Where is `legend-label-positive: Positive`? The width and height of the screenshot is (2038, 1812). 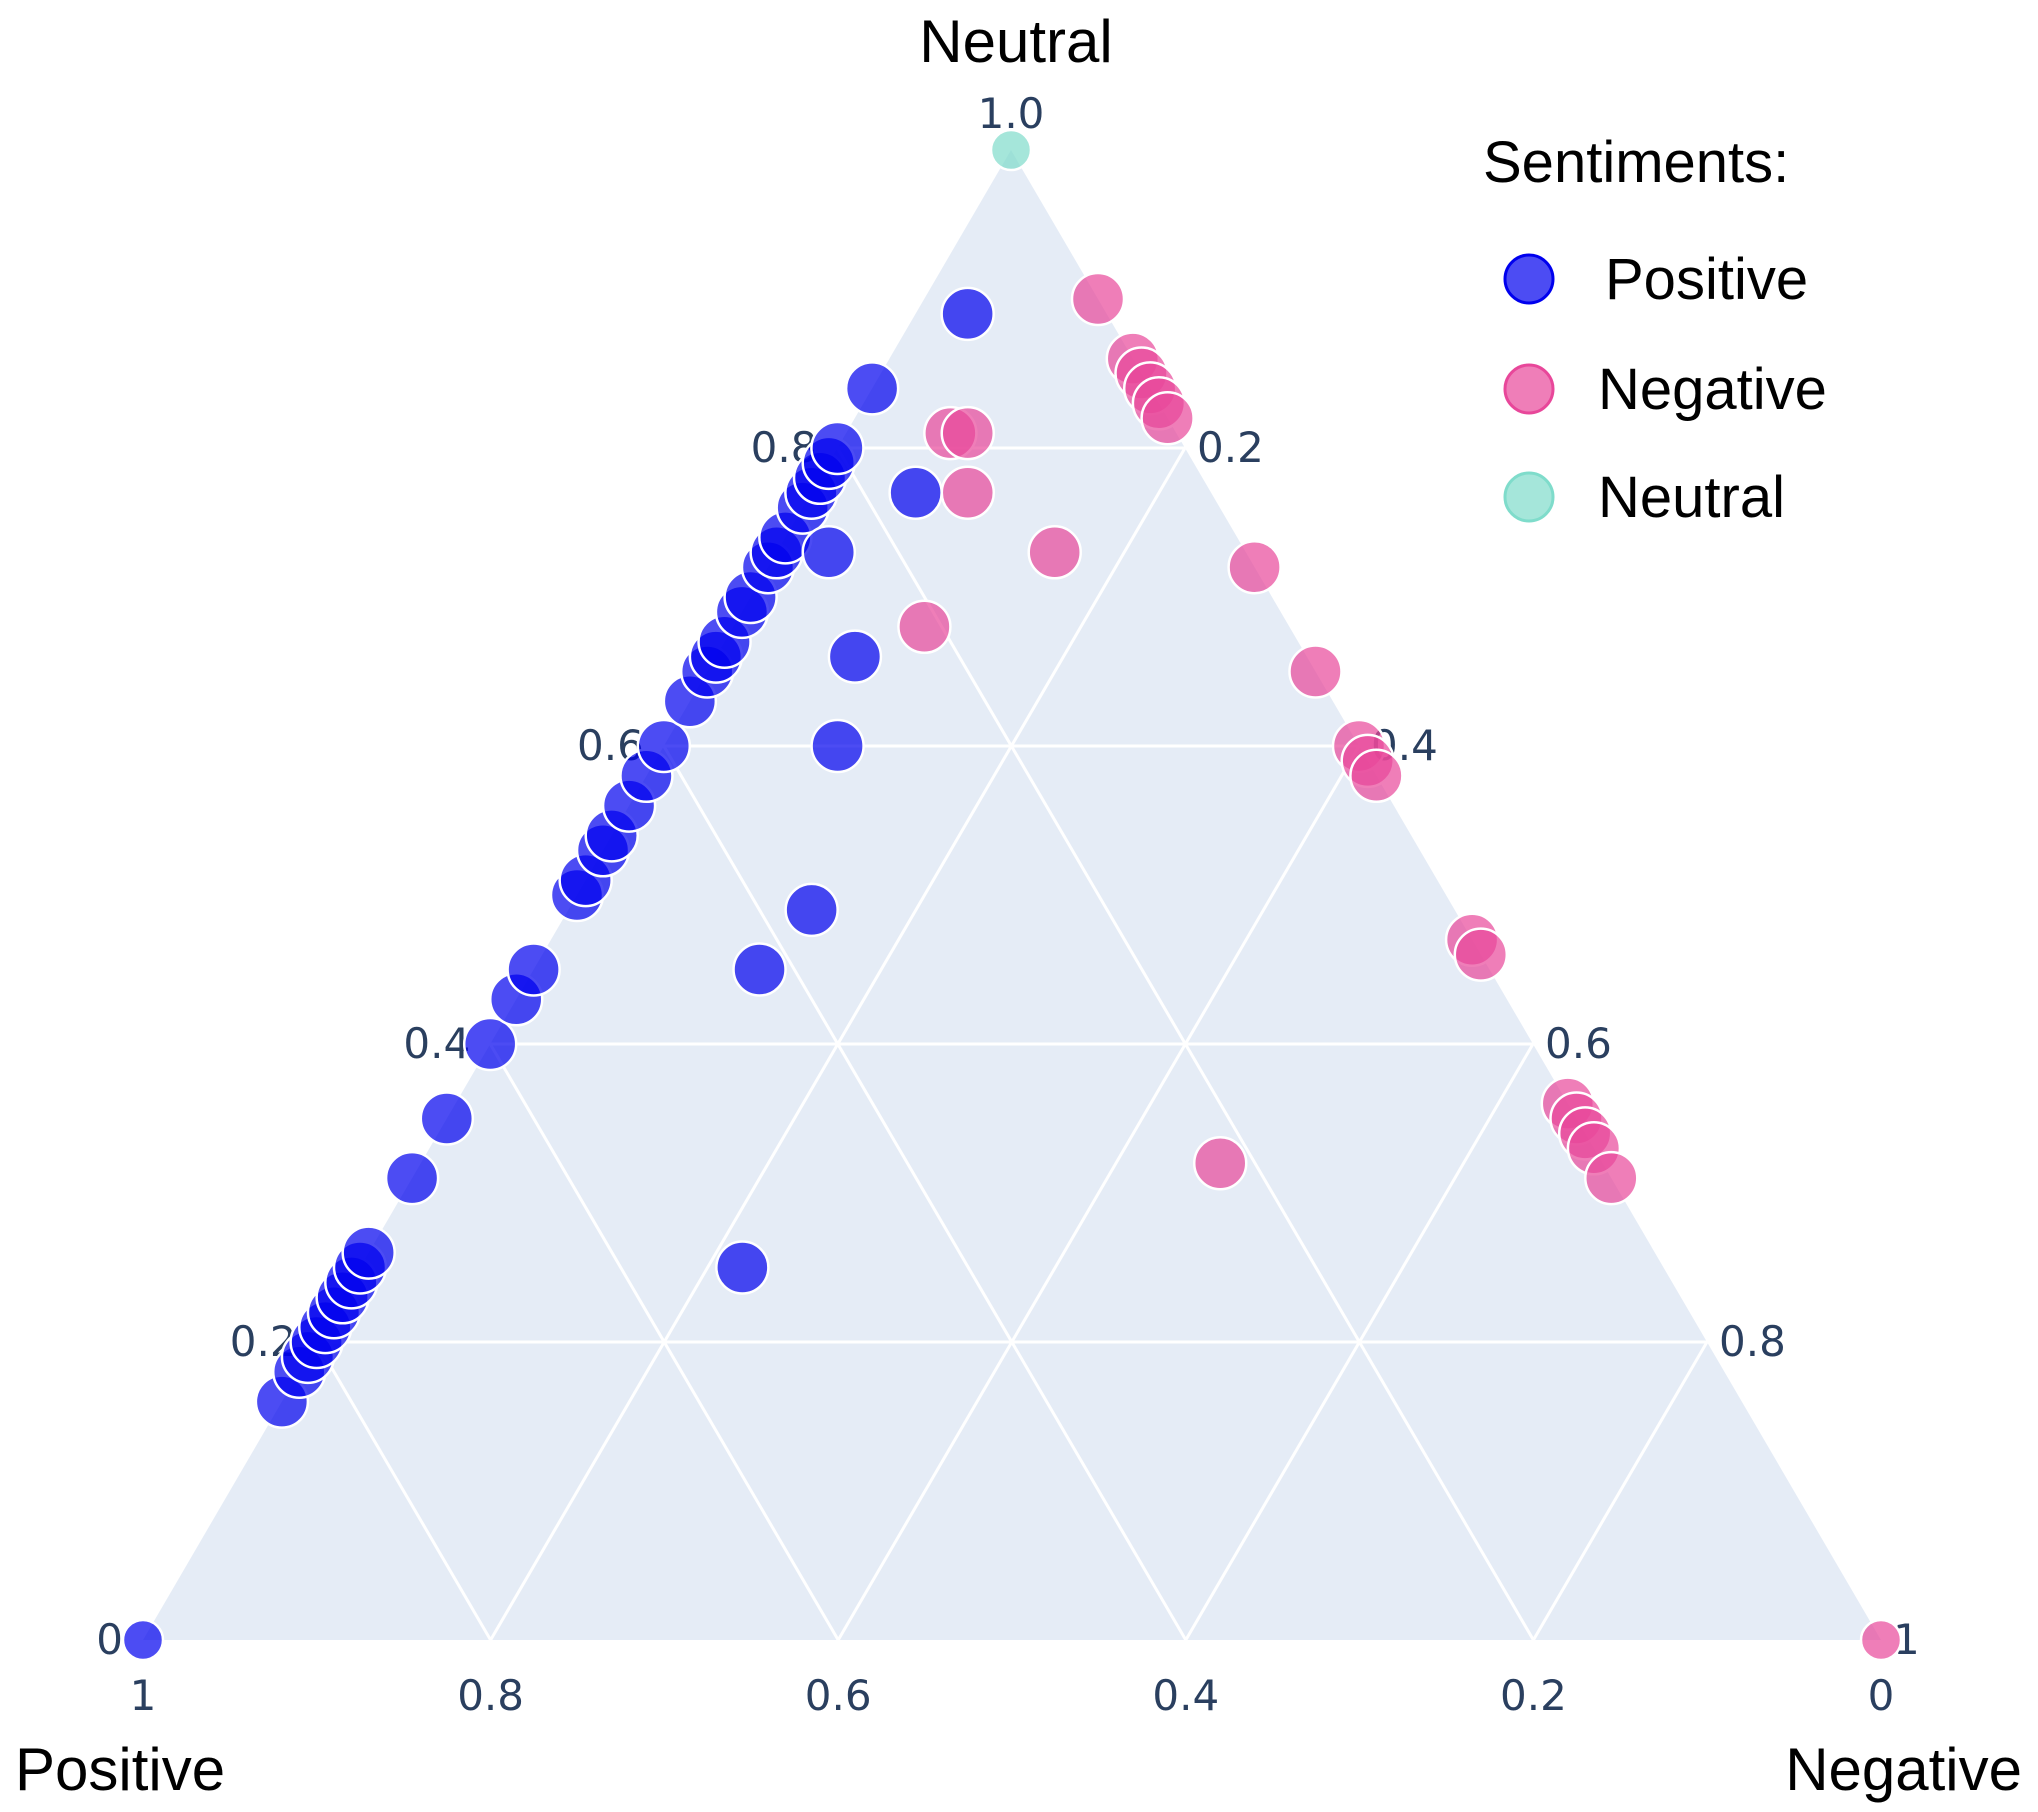 legend-label-positive: Positive is located at coordinates (1706, 279).